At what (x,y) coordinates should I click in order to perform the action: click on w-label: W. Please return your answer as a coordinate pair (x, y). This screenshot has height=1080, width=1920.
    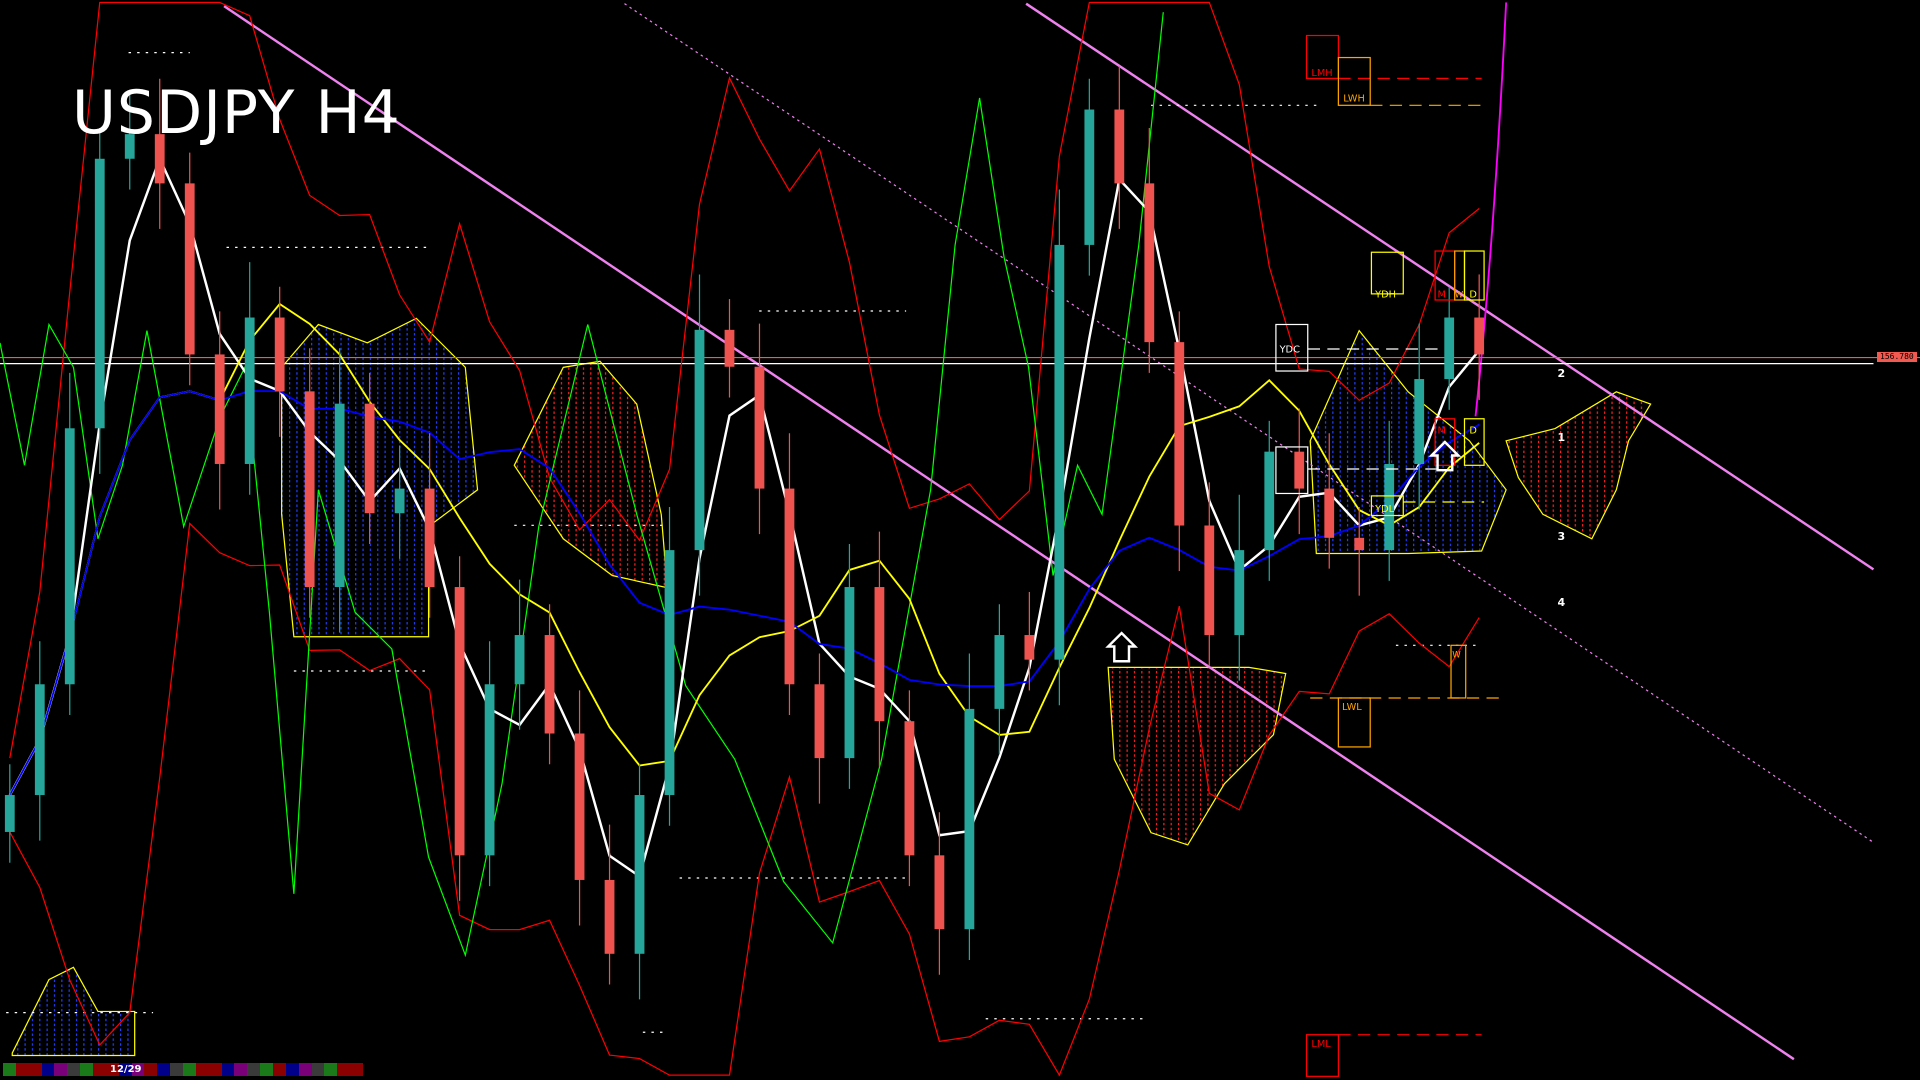
    Looking at the image, I should click on (1459, 296).